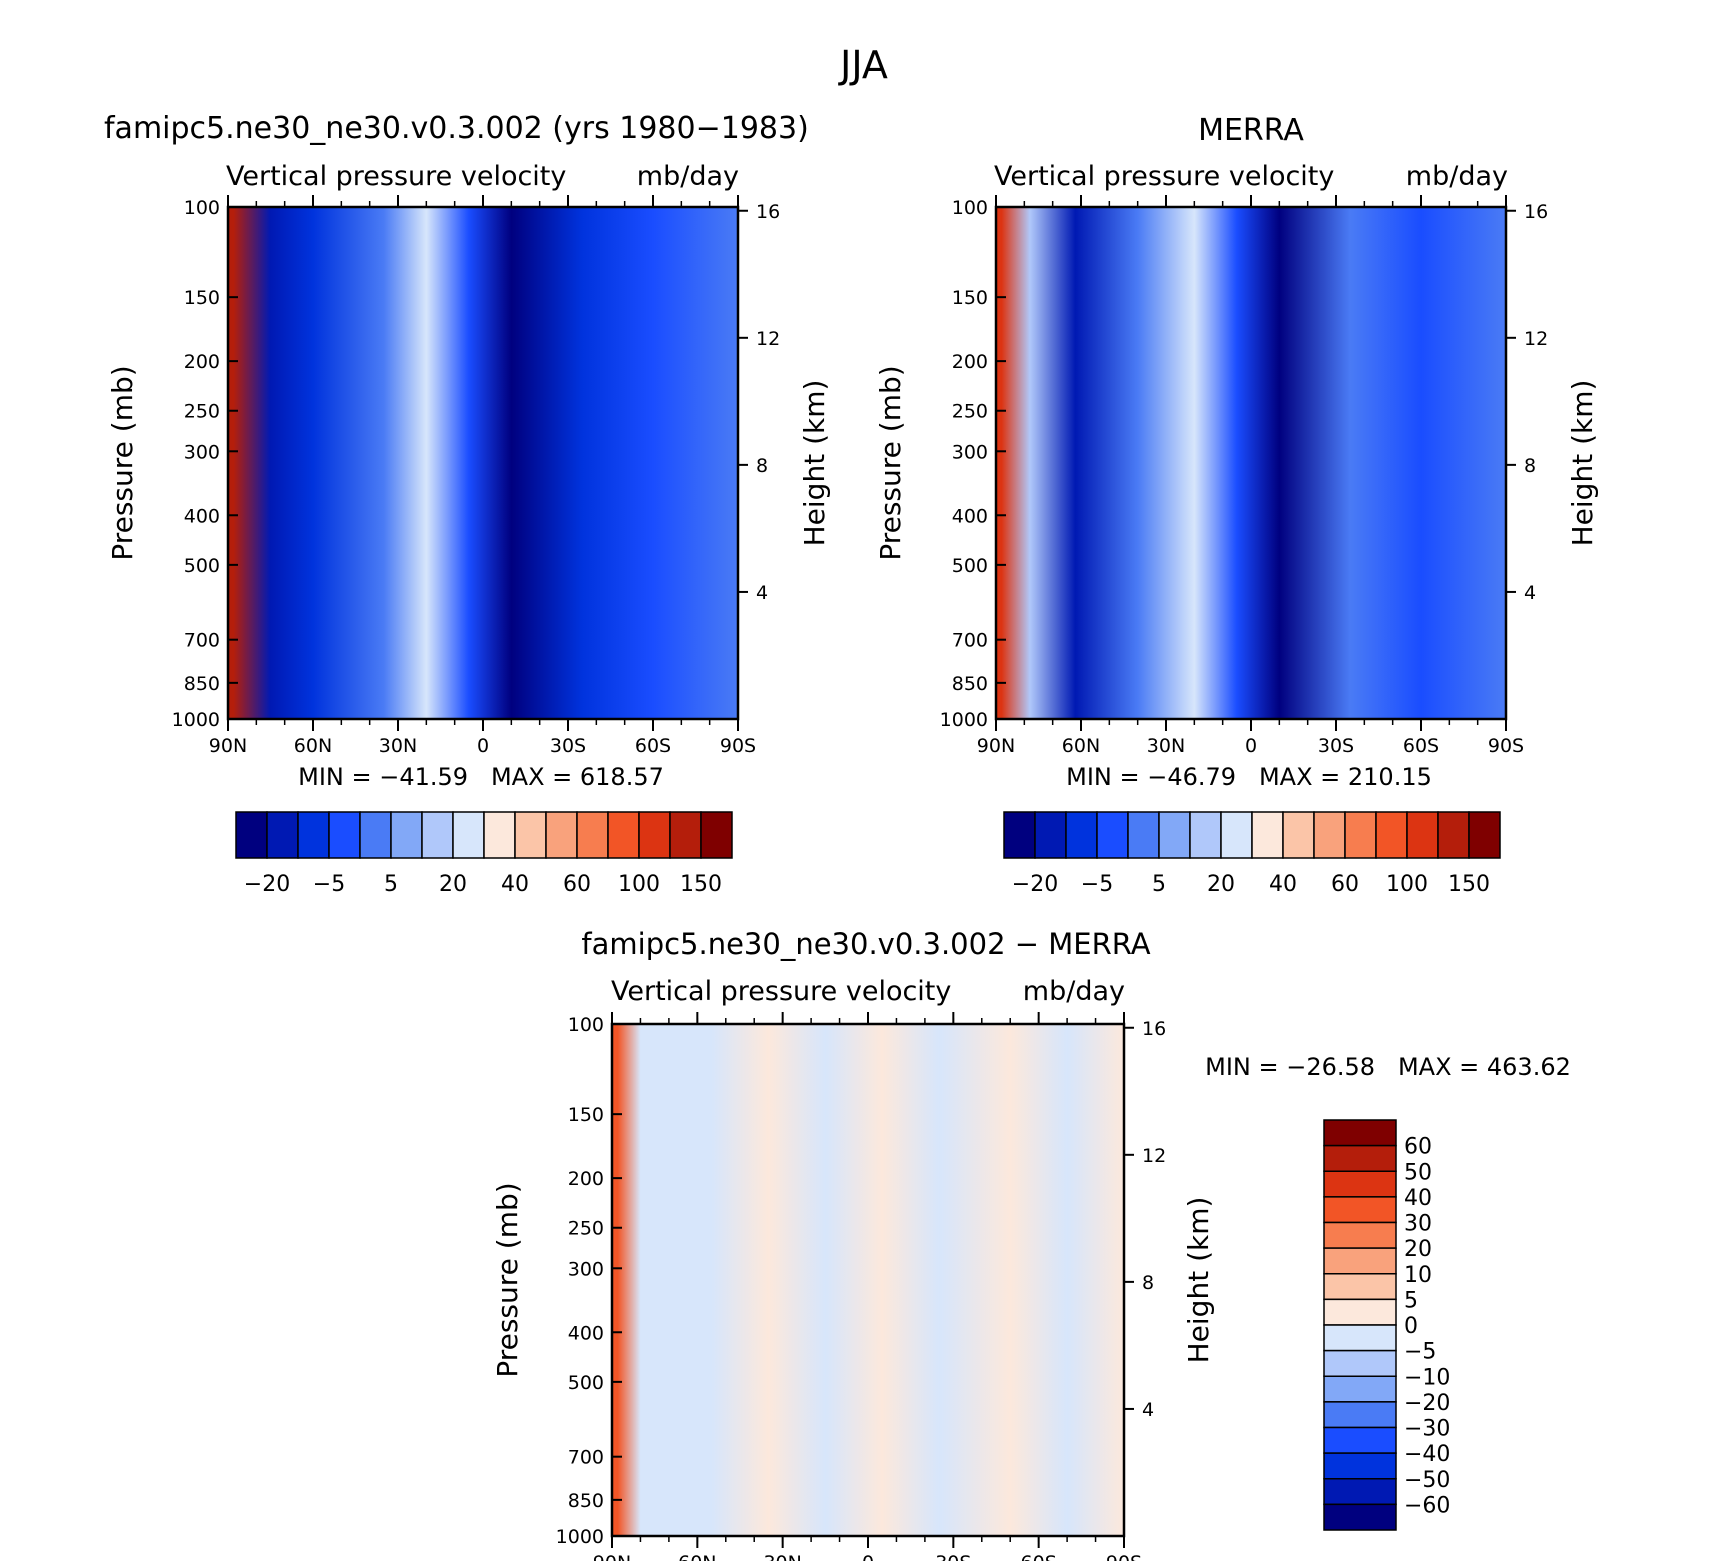 The height and width of the screenshot is (1561, 1710). What do you see at coordinates (586, 1383) in the screenshot?
I see `y-tick-label: 500` at bounding box center [586, 1383].